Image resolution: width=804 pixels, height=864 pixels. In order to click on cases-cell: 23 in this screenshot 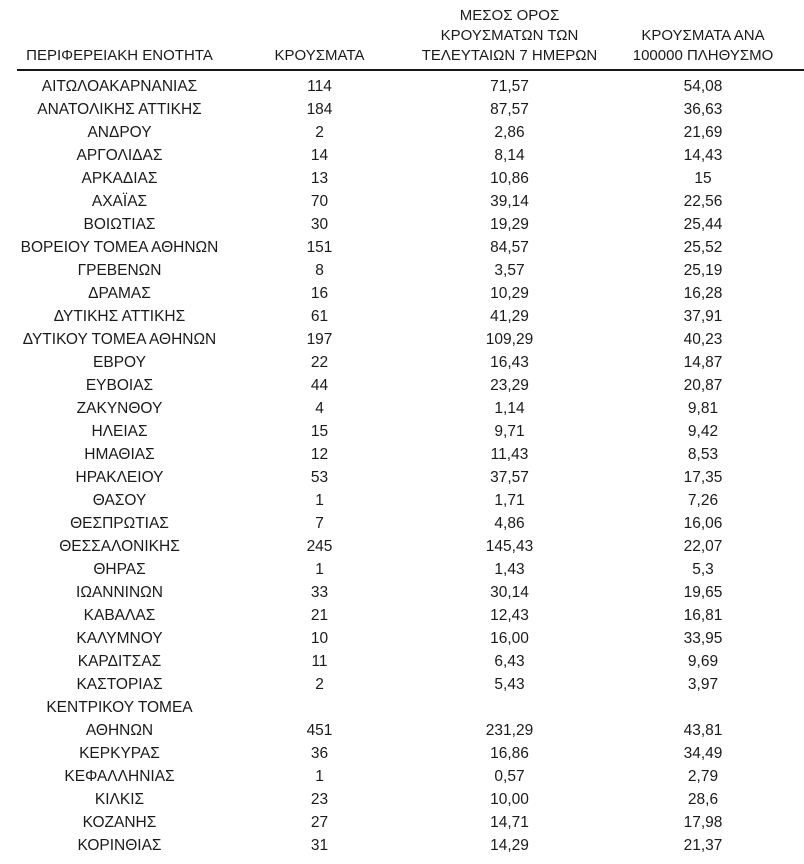, I will do `click(319, 799)`.